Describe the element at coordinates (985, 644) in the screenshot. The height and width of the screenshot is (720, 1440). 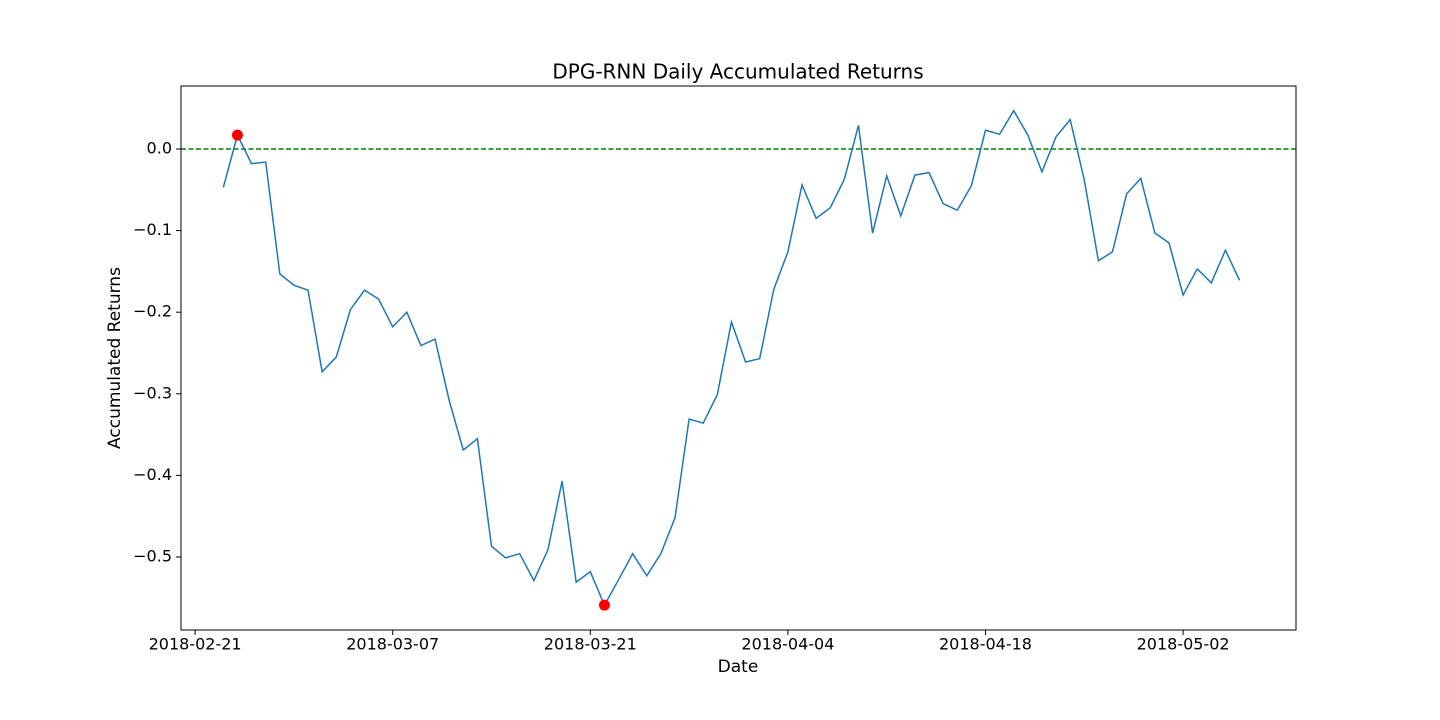
I see `x-tick-label: 2018-04-18` at that location.